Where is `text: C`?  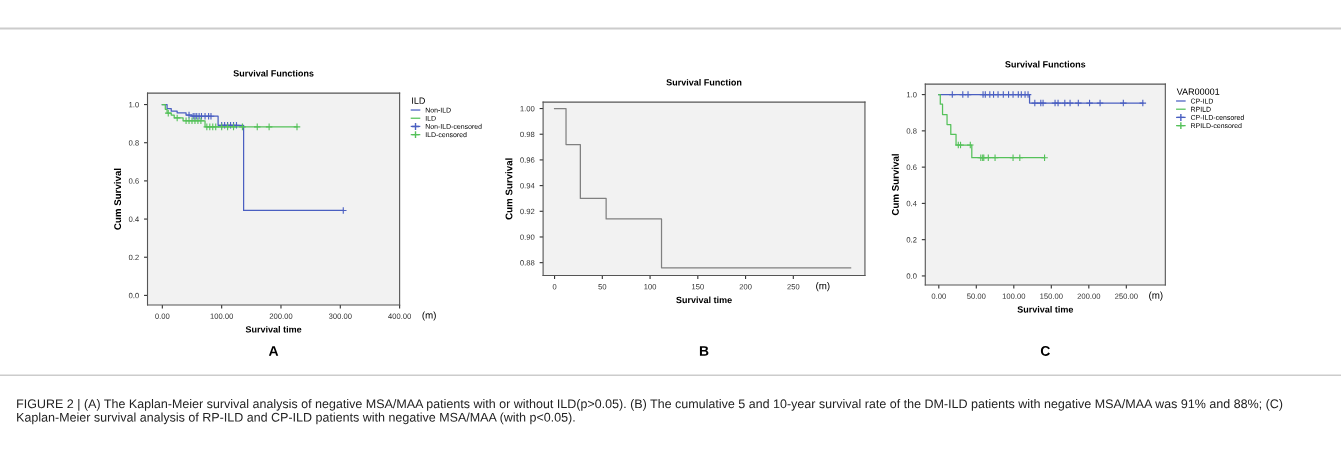 text: C is located at coordinates (1045, 351).